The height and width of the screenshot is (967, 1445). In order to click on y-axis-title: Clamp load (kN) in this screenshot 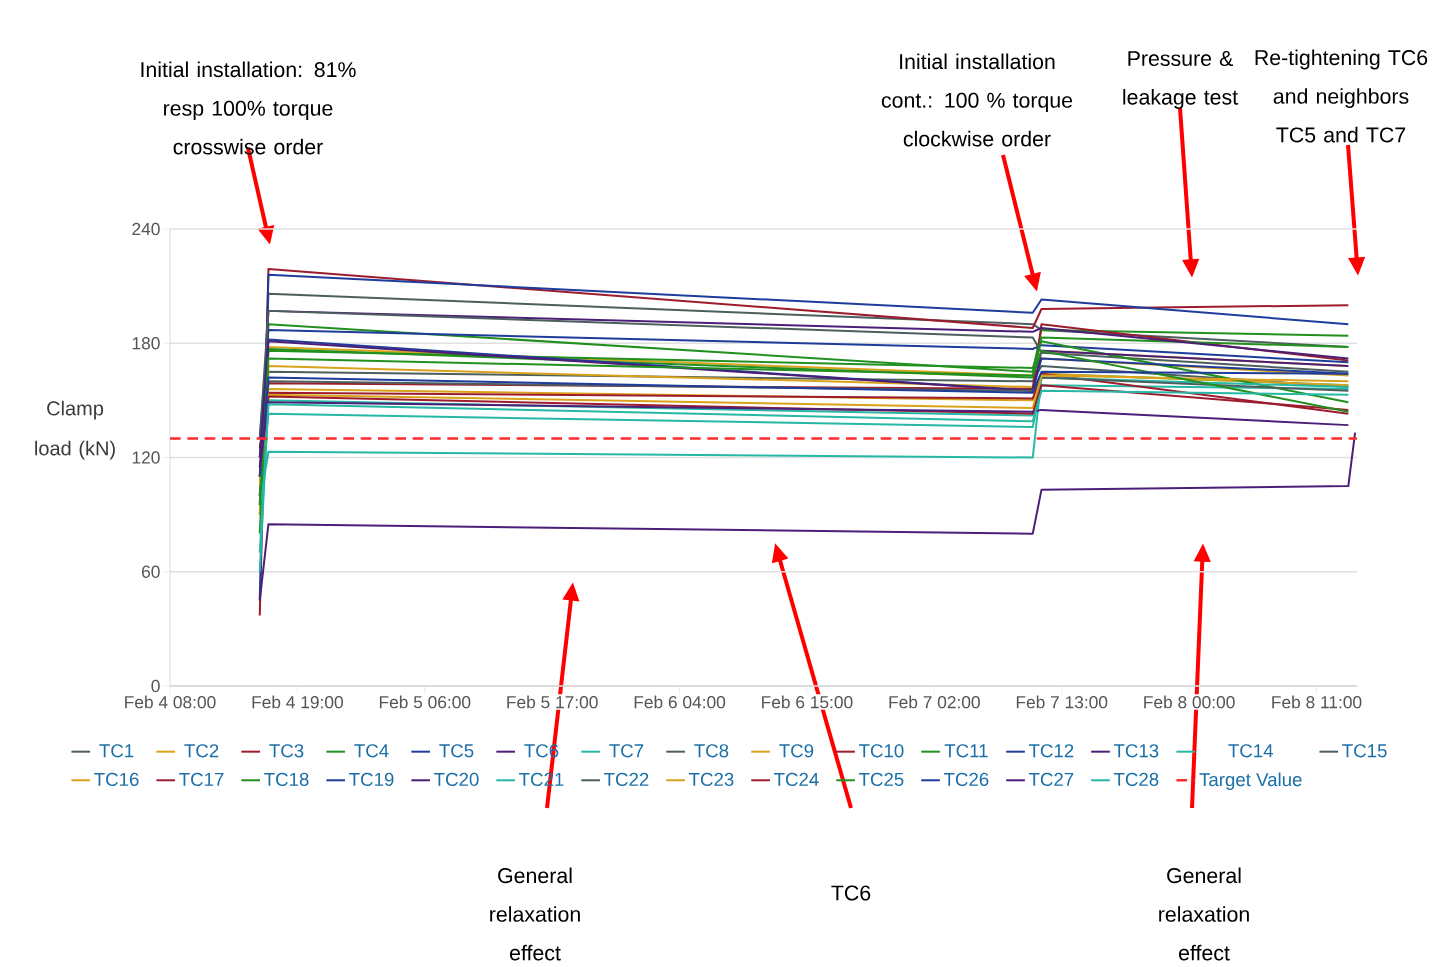, I will do `click(75, 430)`.